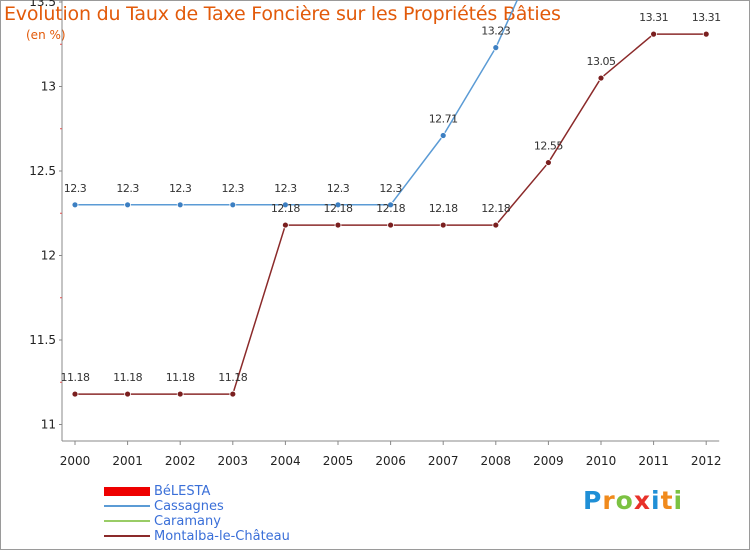 This screenshot has width=750, height=550. Describe the element at coordinates (496, 461) in the screenshot. I see `x-tick-label: 2008` at that location.